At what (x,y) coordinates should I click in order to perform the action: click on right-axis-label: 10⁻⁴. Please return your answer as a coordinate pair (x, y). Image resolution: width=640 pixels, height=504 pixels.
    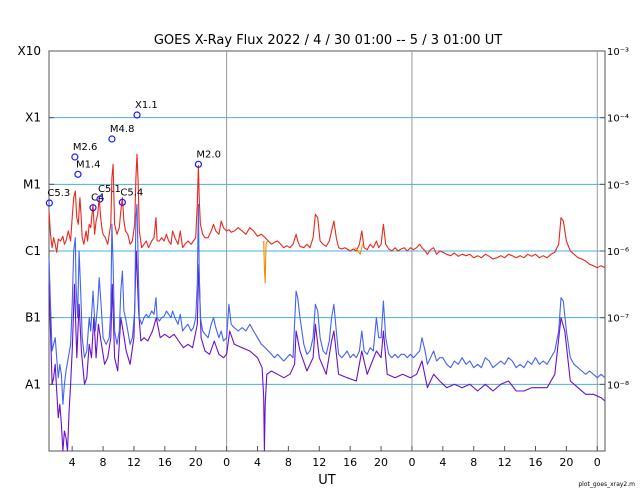
    Looking at the image, I should click on (618, 119).